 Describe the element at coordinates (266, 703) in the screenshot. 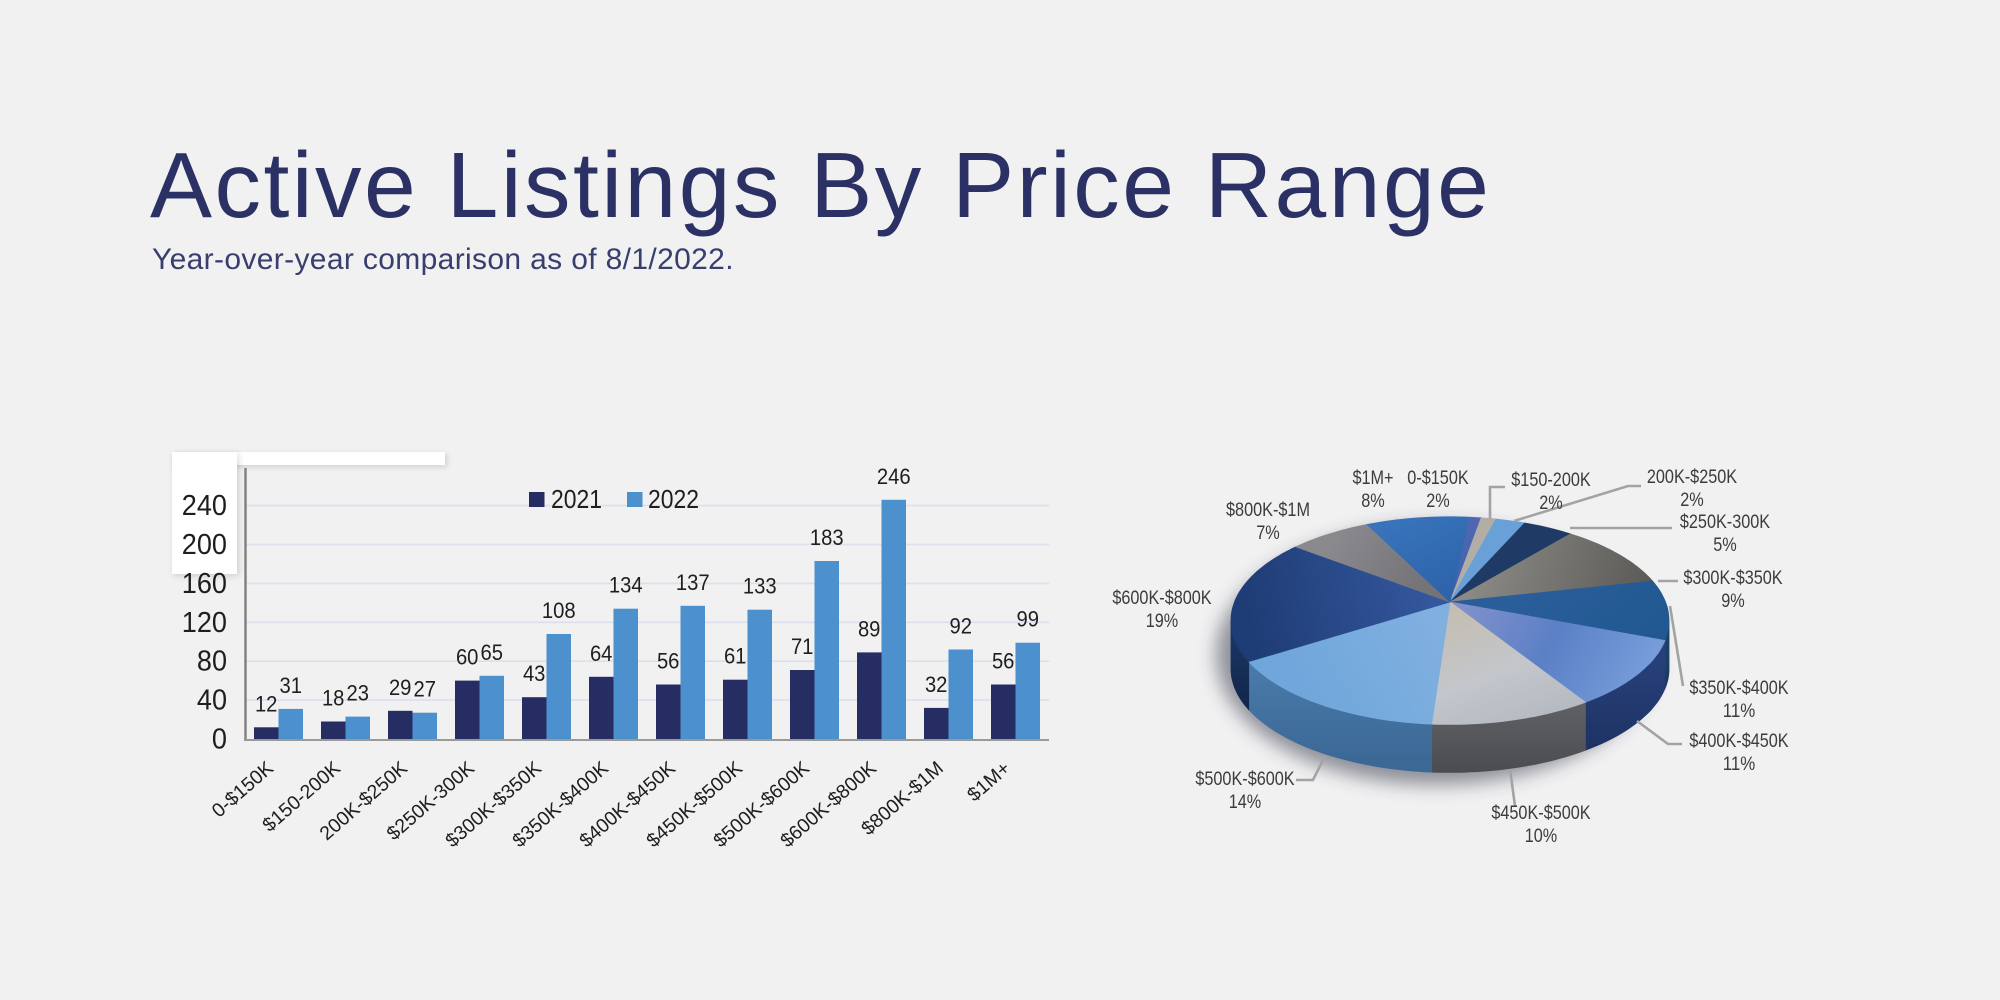

I see `svg-text: 12` at that location.